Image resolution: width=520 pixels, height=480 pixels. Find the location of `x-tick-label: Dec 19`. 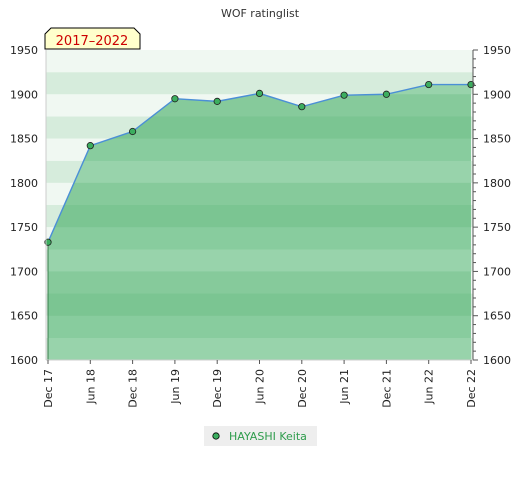

x-tick-label: Dec 19 is located at coordinates (217, 388).